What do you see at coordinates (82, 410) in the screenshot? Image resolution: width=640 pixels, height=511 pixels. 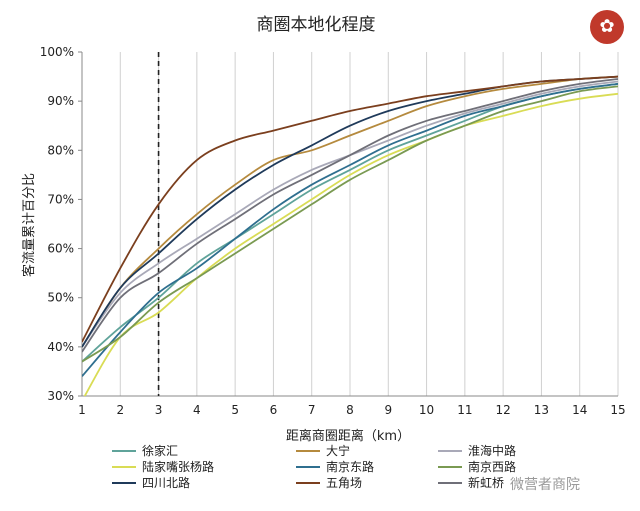 I see `x-tick-label: 1` at bounding box center [82, 410].